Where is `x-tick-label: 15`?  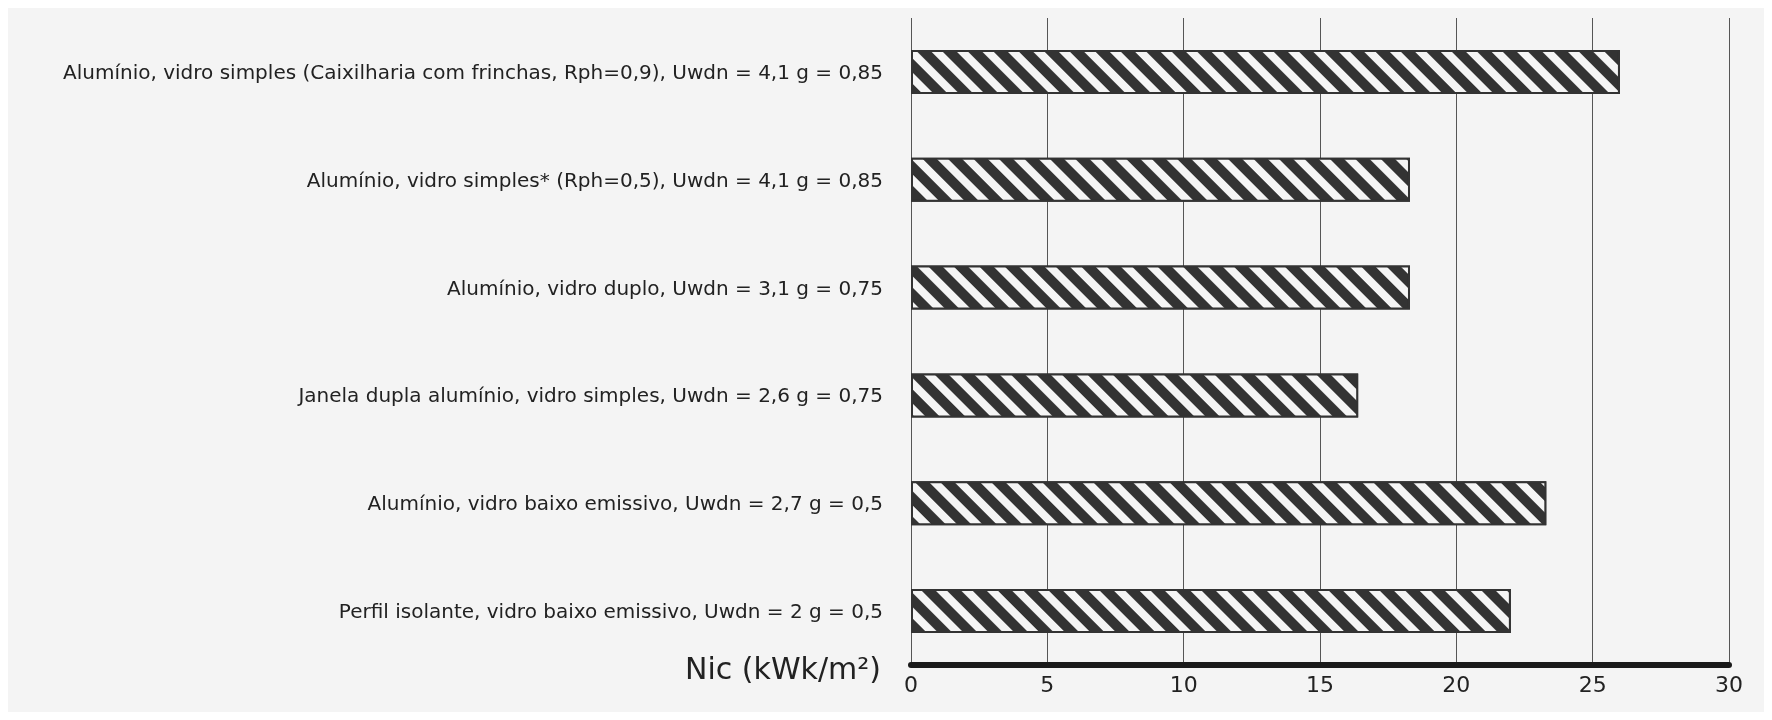 x-tick-label: 15 is located at coordinates (1320, 684).